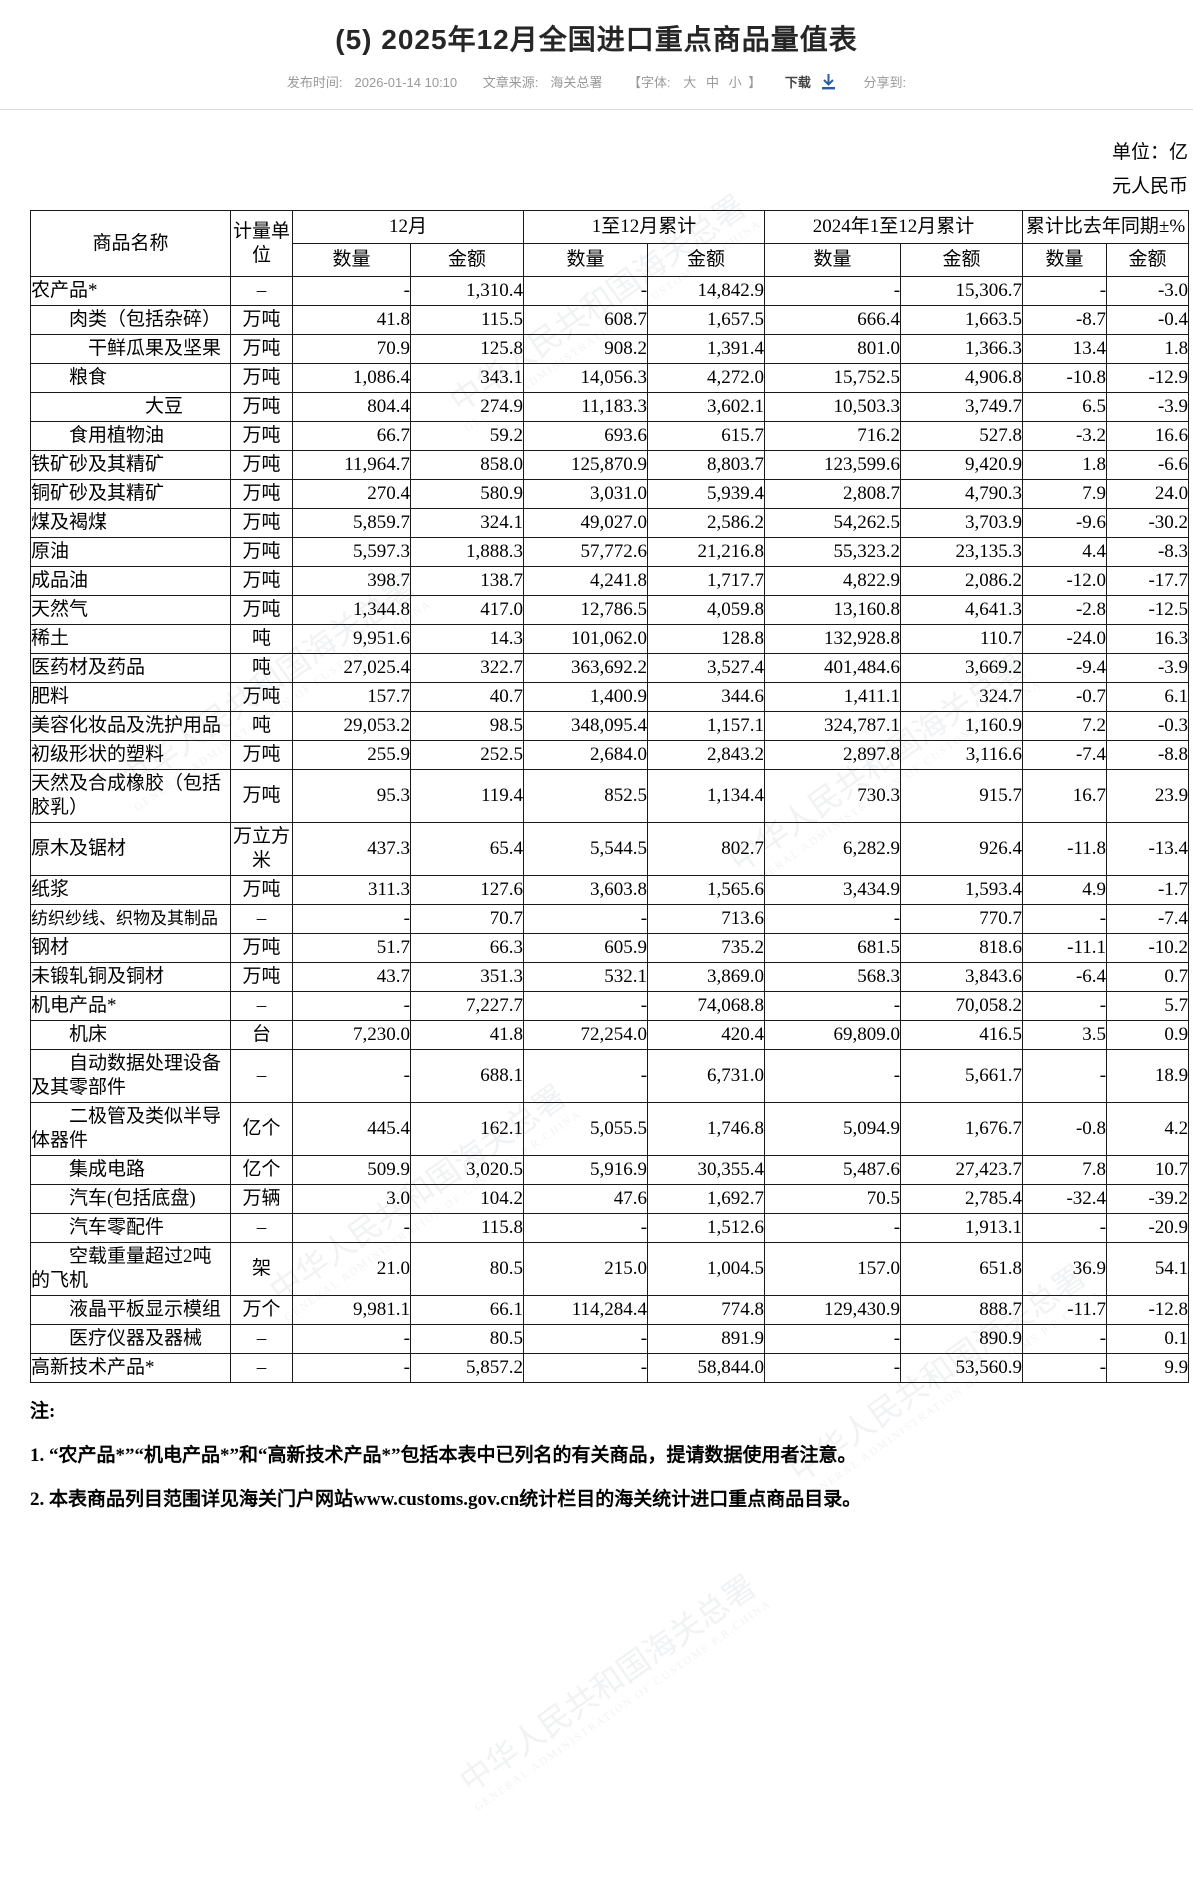 The width and height of the screenshot is (1193, 1886). Describe the element at coordinates (261, 1129) in the screenshot. I see `unit-cell: 亿个` at that location.